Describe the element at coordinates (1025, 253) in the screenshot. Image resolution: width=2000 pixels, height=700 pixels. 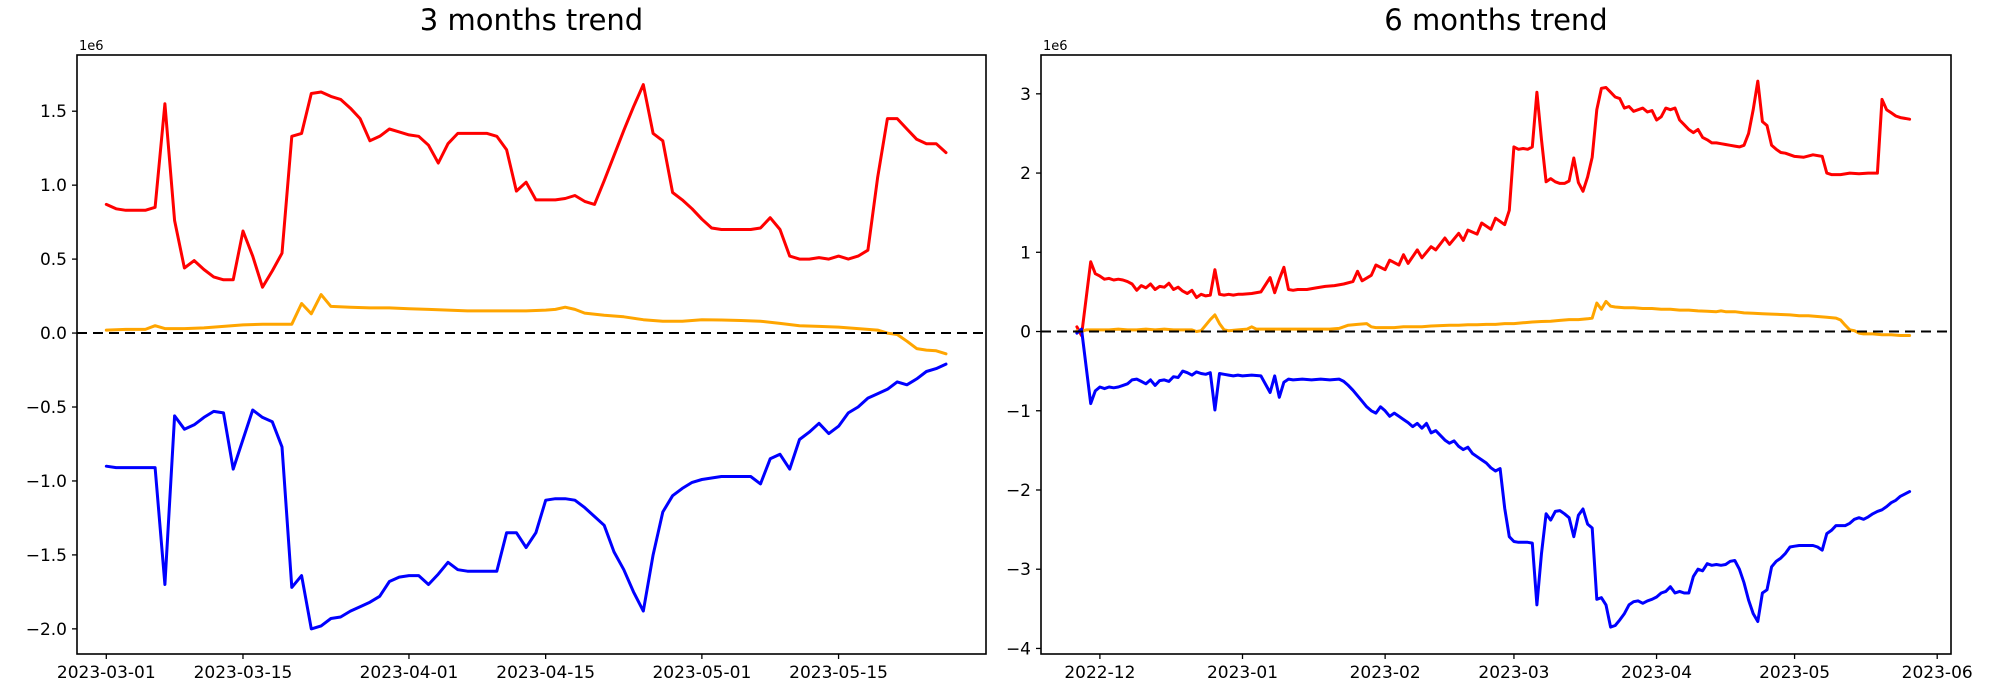
I see `y-tick-label: 1` at that location.